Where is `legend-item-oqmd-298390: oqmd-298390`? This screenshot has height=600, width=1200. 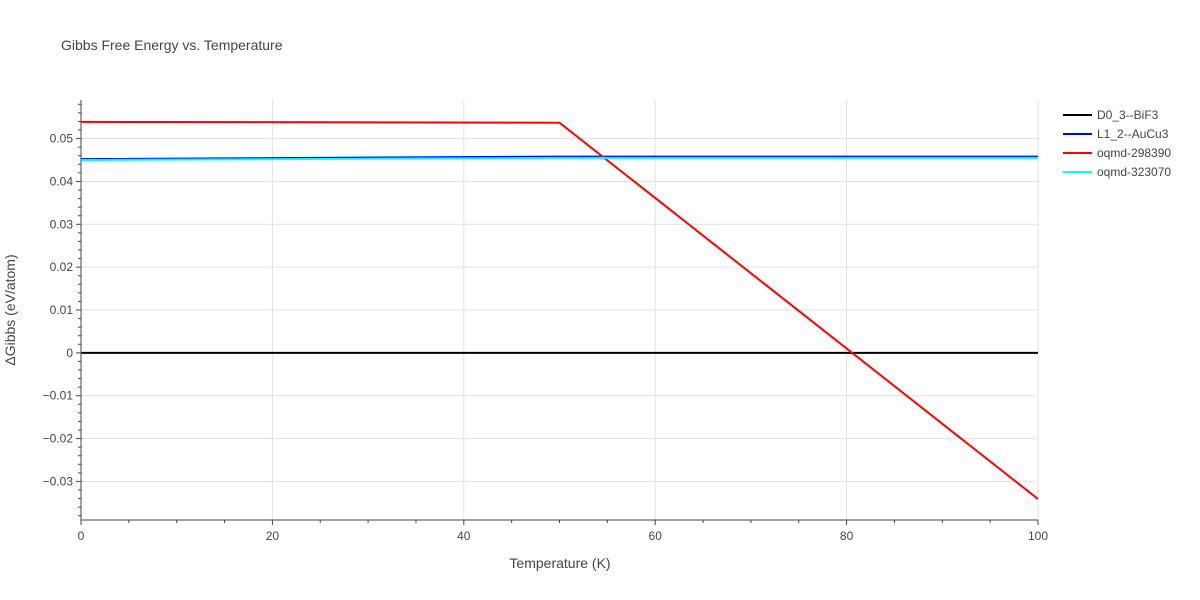 legend-item-oqmd-298390: oqmd-298390 is located at coordinates (1117, 153).